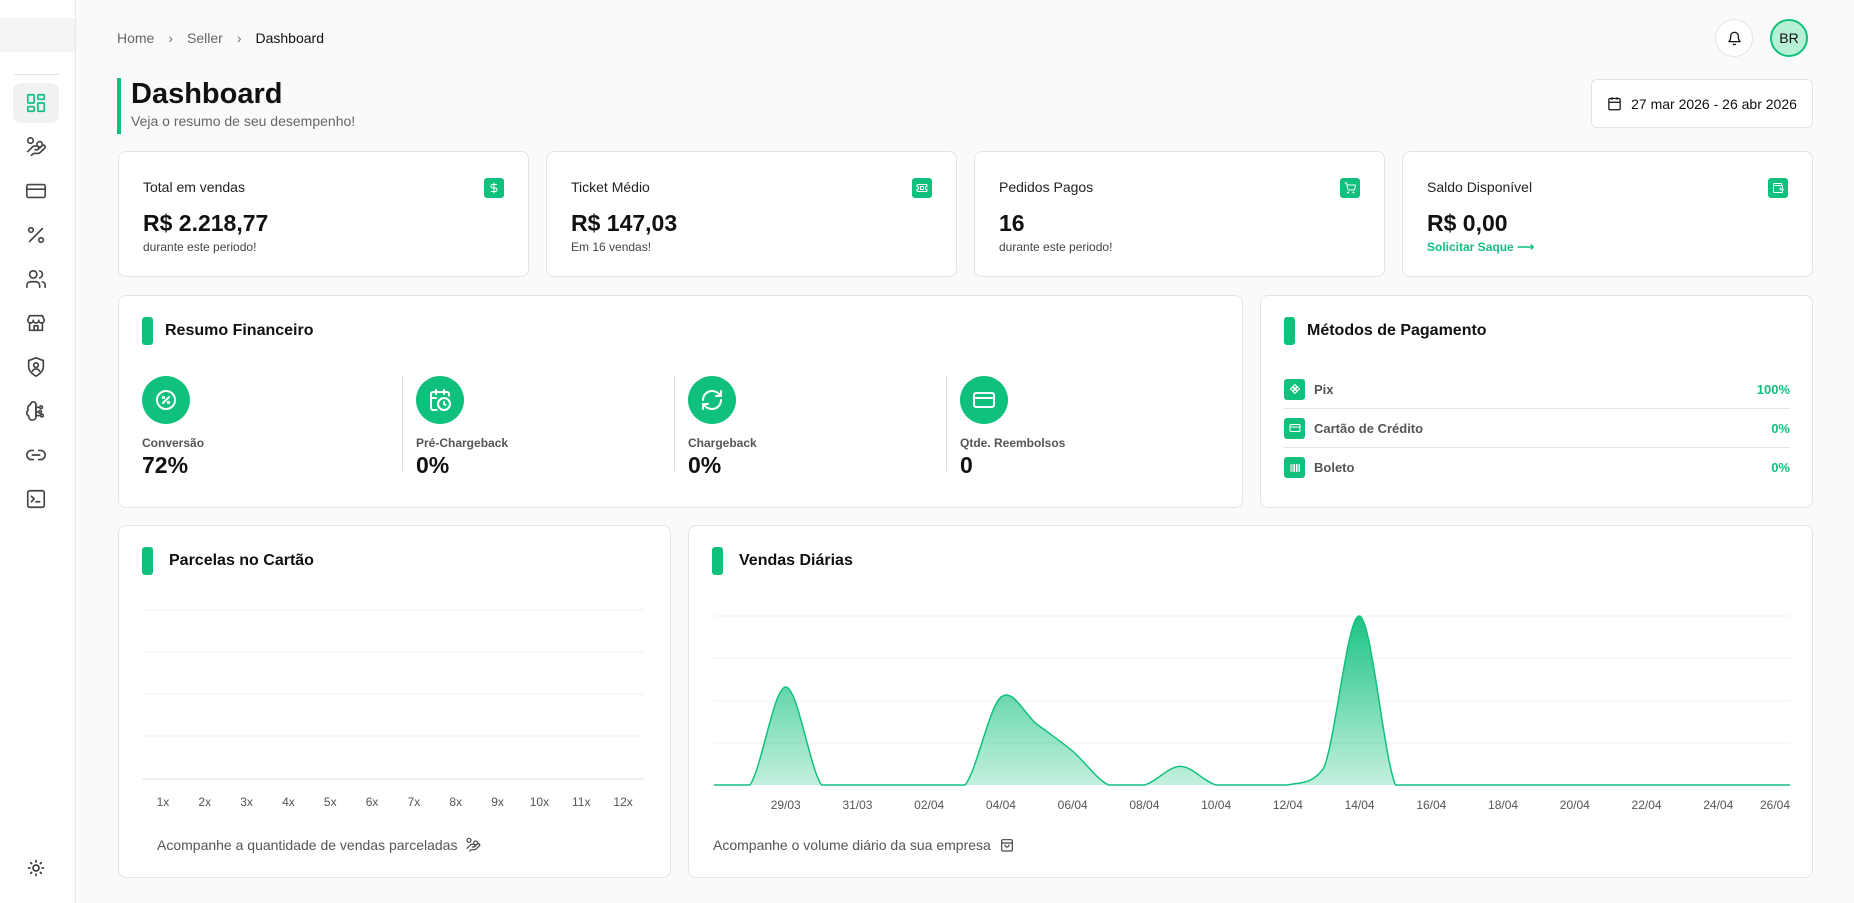 This screenshot has height=903, width=1854. I want to click on x-tick-label: 9x, so click(497, 802).